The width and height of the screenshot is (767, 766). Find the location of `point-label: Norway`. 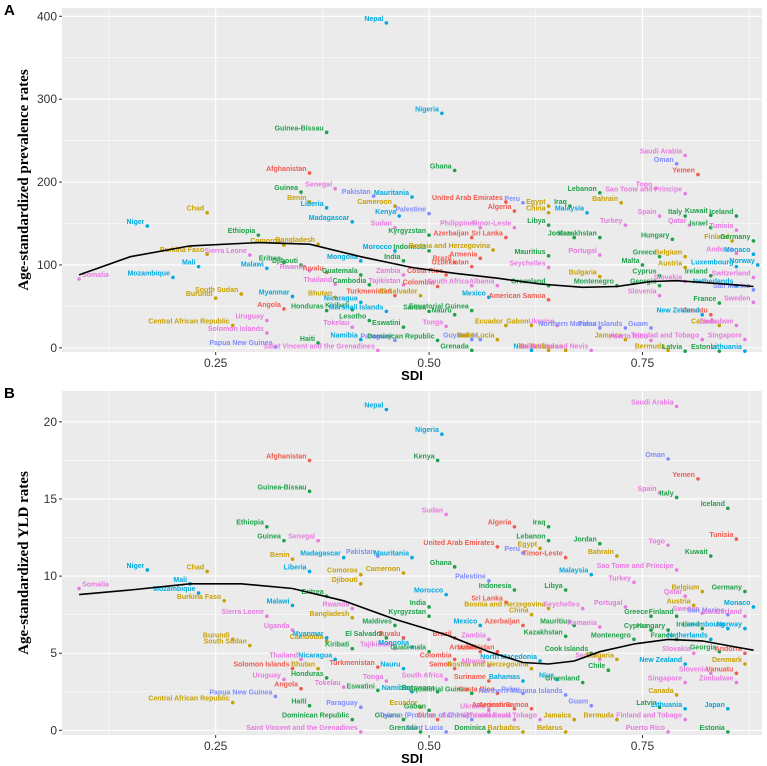

point-label: Norway is located at coordinates (729, 625).